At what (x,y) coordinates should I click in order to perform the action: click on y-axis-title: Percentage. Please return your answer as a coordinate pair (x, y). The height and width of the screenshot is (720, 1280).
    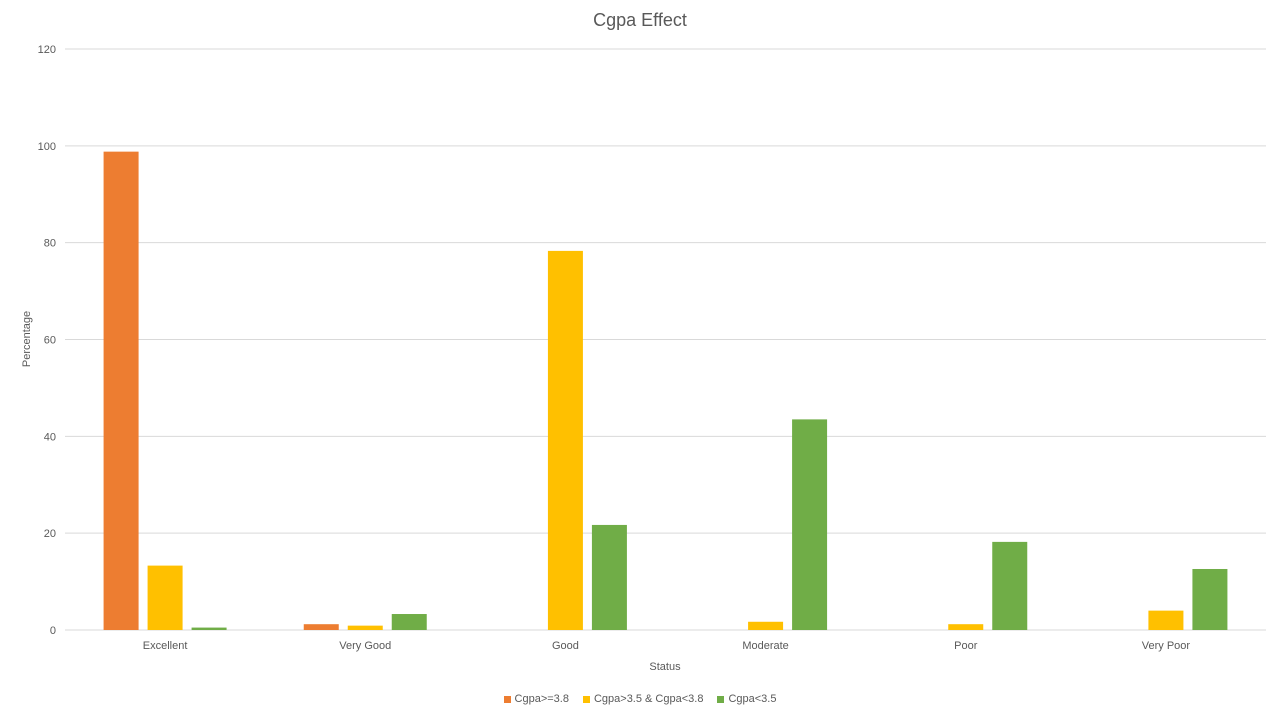
    Looking at the image, I should click on (27, 339).